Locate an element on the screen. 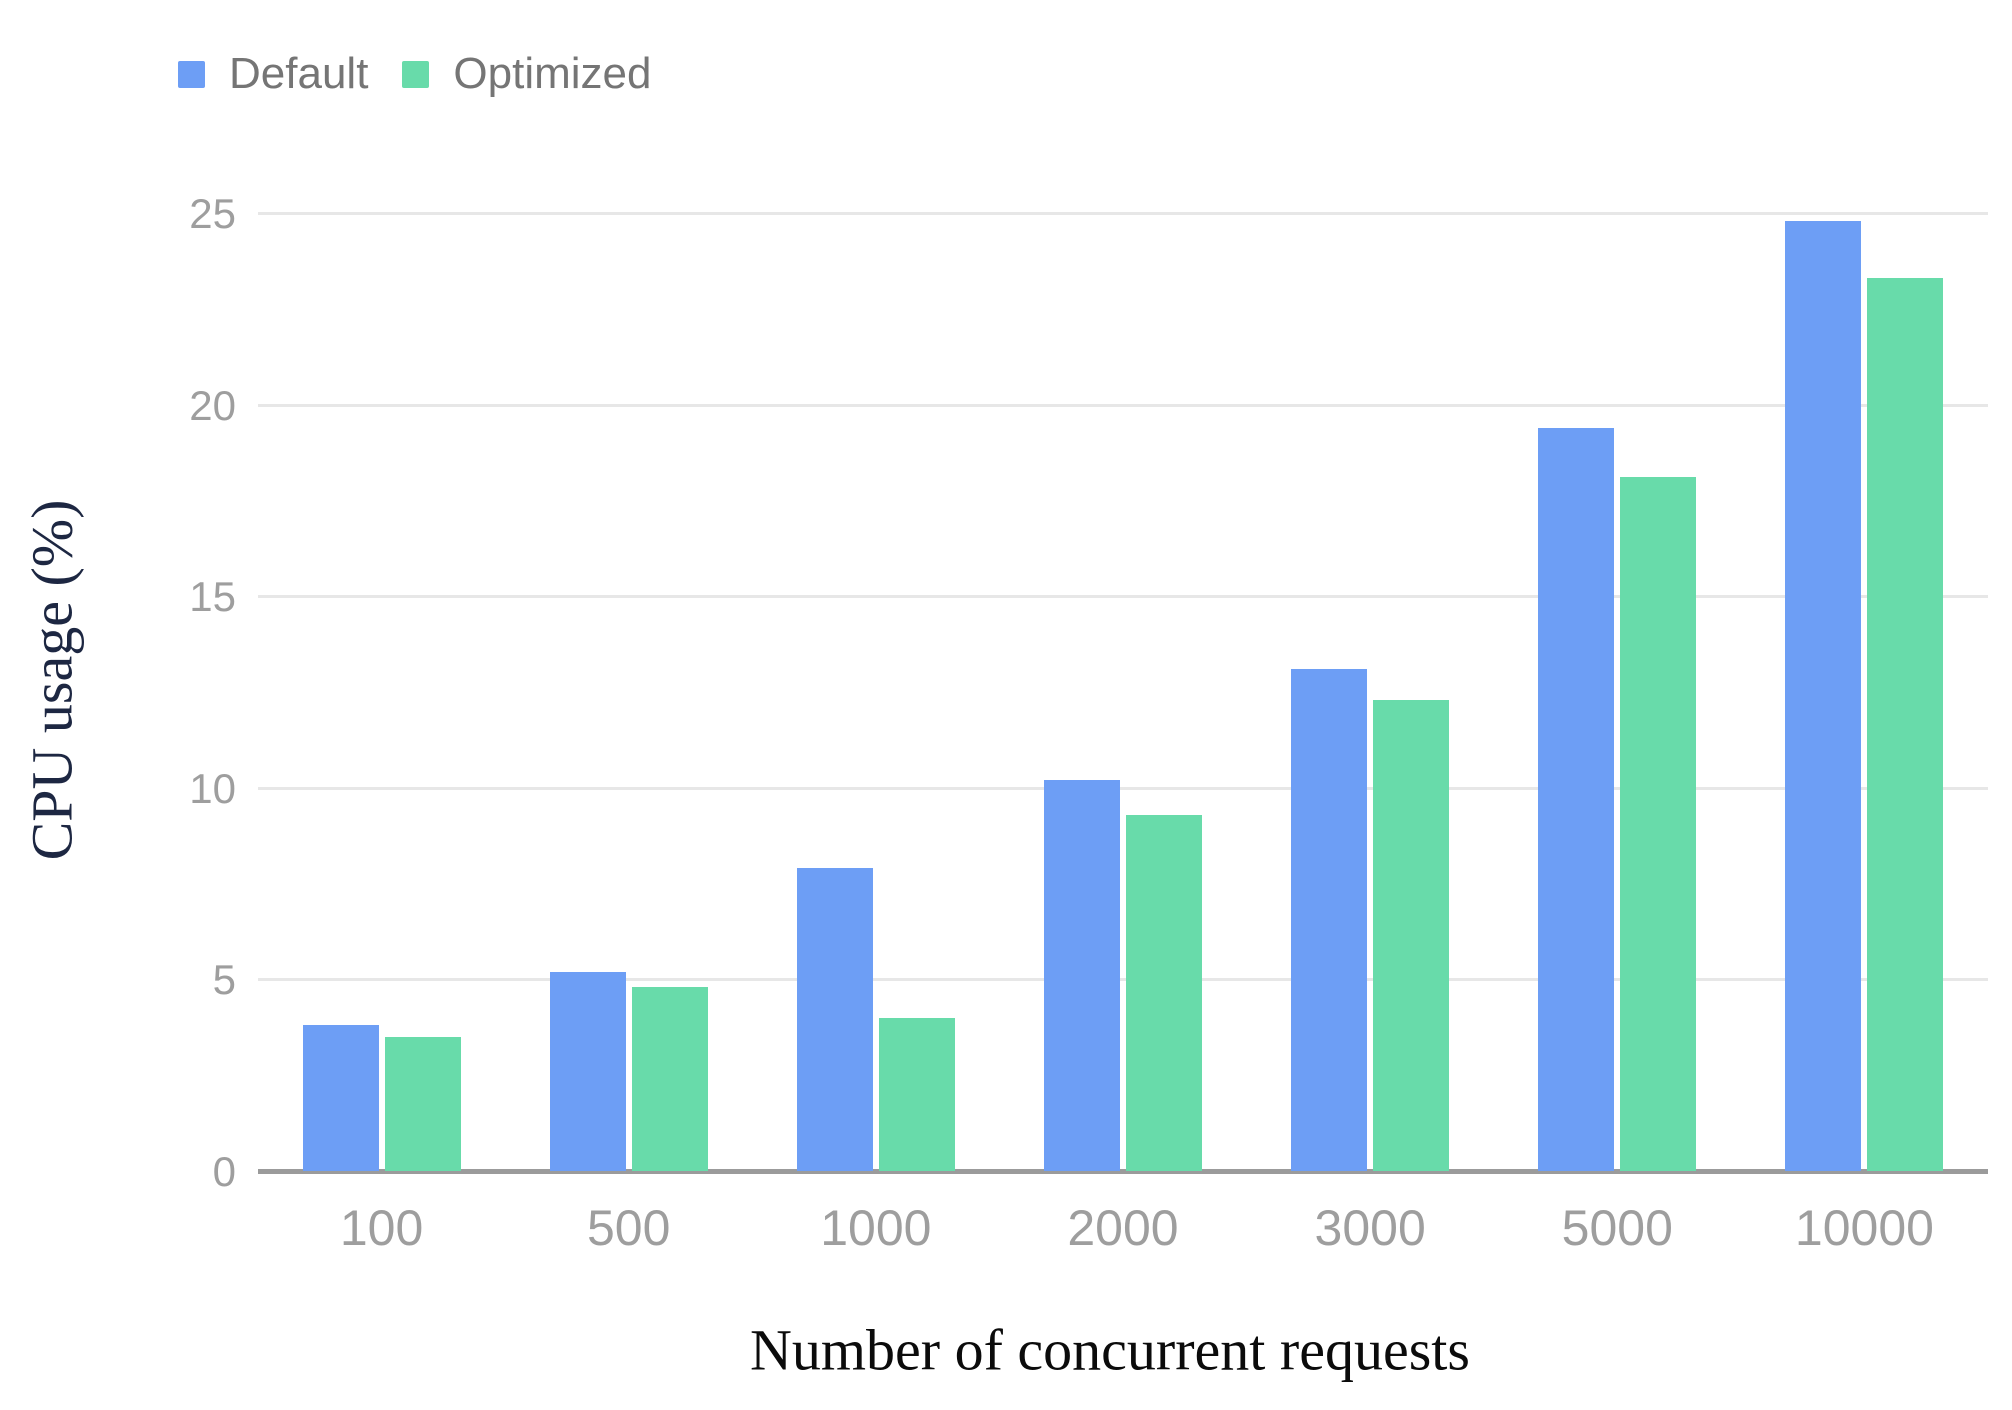 This screenshot has height=1410, width=2012. y-tick-label-15: 15 is located at coordinates (212, 597).